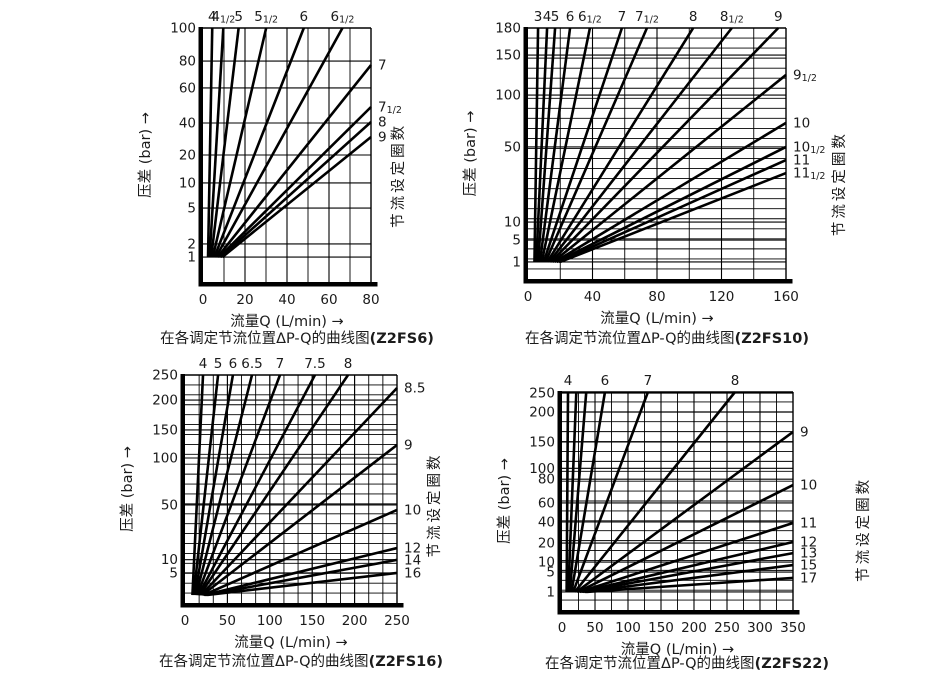  What do you see at coordinates (594, 628) in the screenshot?
I see `x-tick-label: 50` at bounding box center [594, 628].